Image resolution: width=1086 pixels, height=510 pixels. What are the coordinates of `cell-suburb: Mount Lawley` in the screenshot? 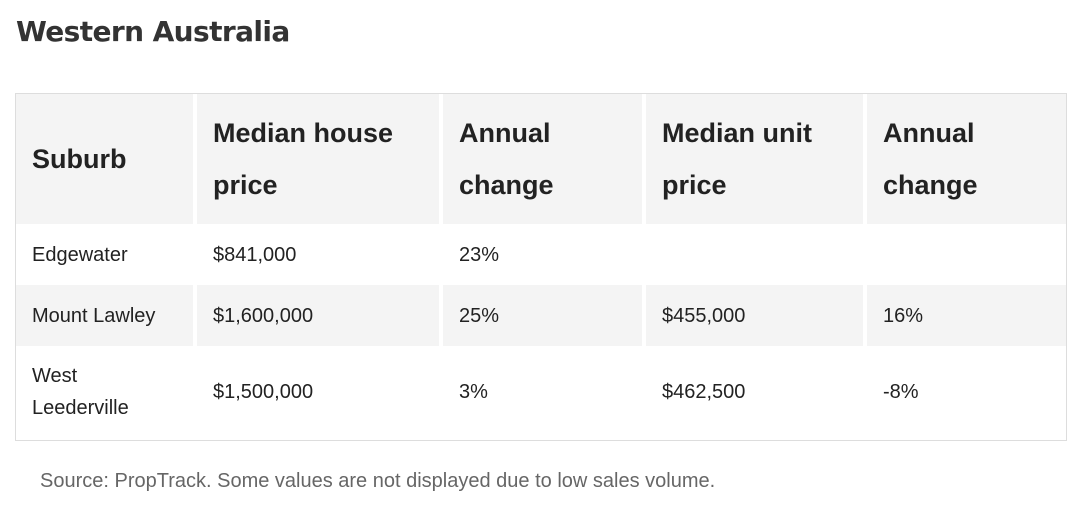 It's located at (106, 315).